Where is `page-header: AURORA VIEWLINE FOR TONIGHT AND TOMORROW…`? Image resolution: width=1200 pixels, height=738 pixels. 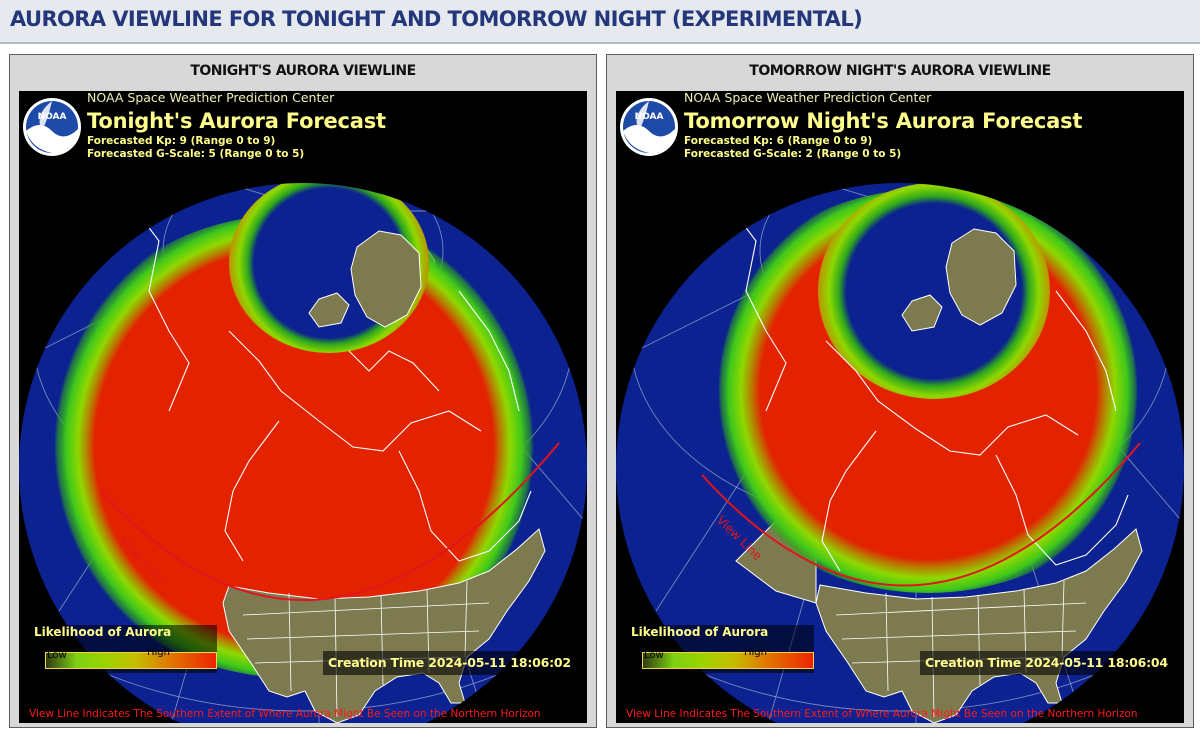
page-header: AURORA VIEWLINE FOR TONIGHT AND TOMORROW… is located at coordinates (600, 22).